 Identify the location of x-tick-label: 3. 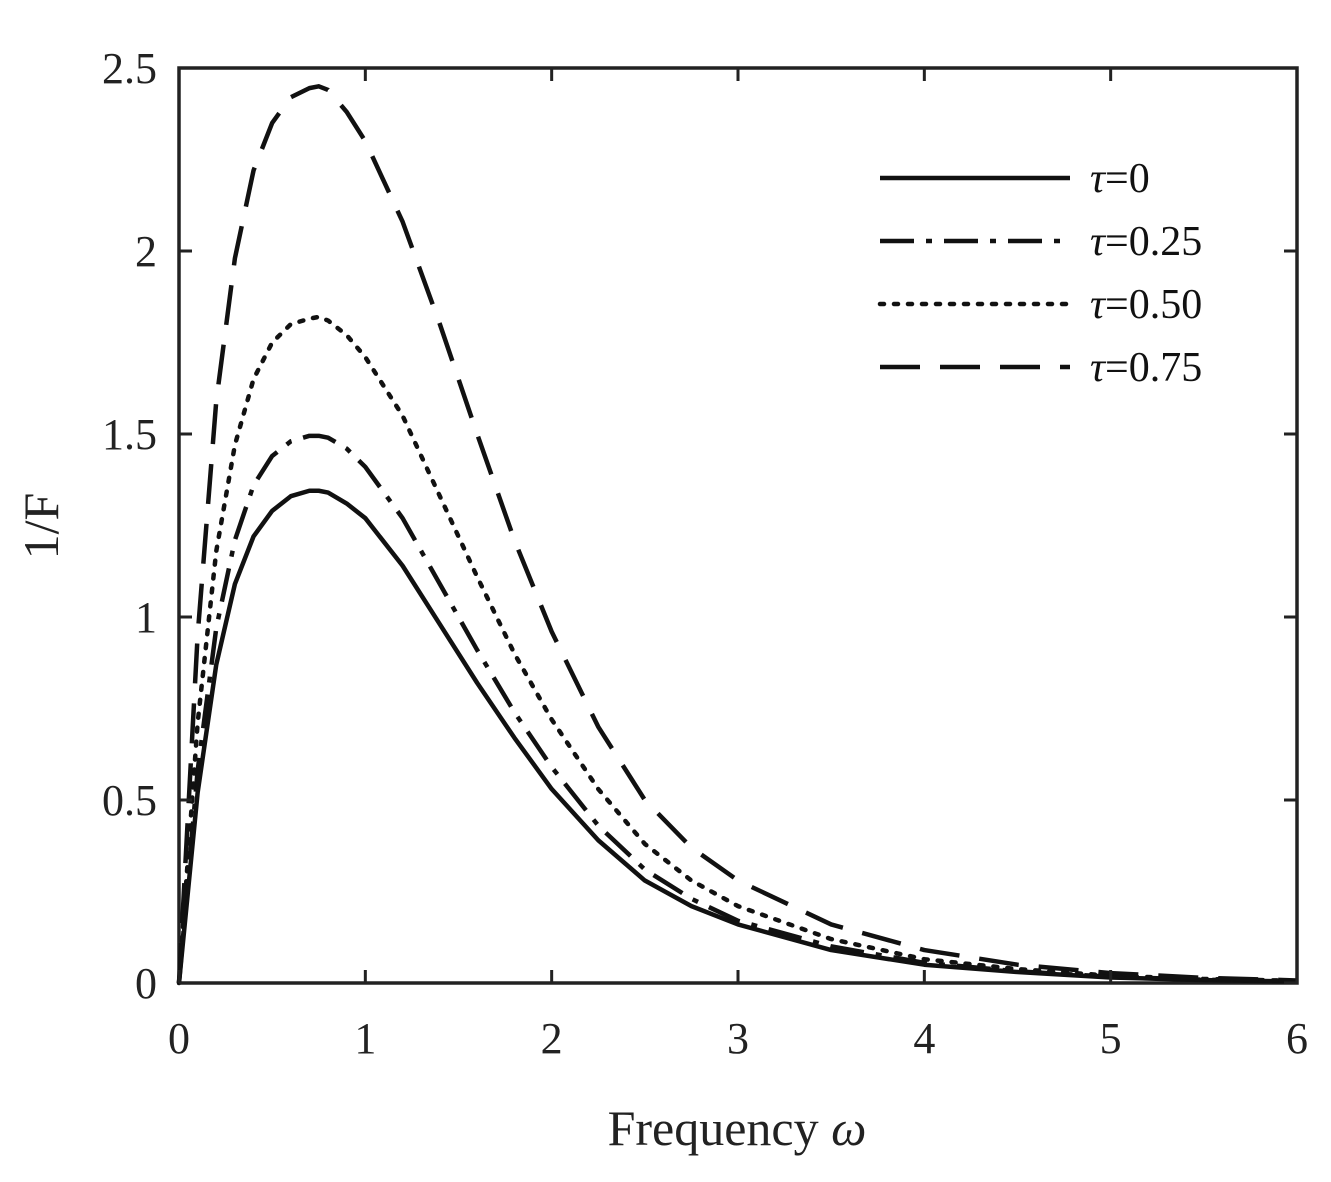
(738, 1038).